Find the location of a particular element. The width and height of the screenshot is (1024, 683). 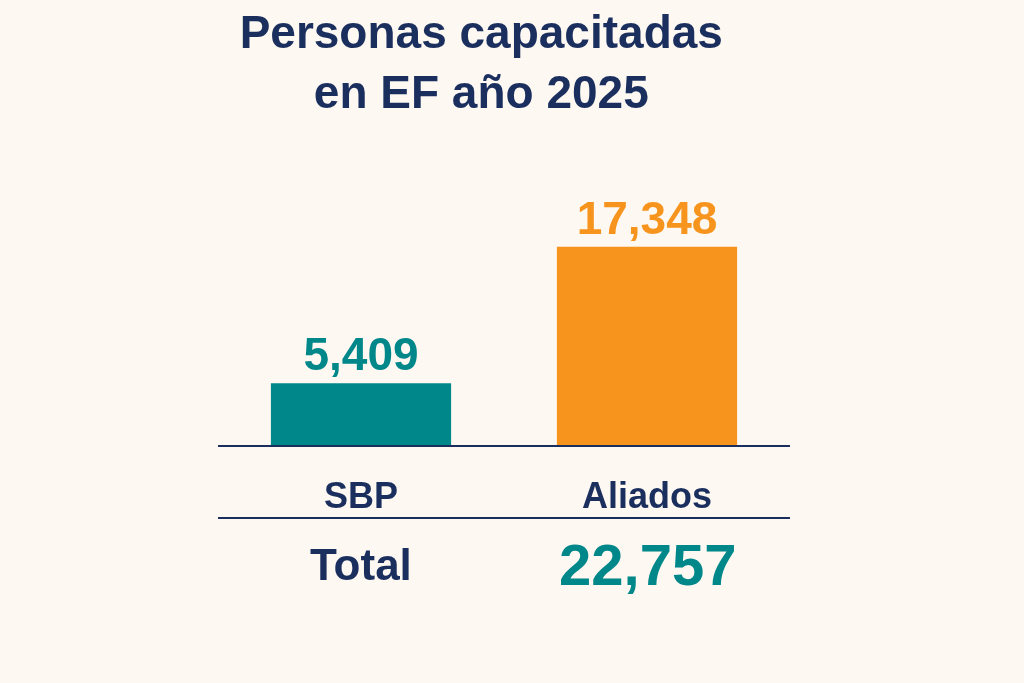

x-tick-label: SBP is located at coordinates (361, 496).